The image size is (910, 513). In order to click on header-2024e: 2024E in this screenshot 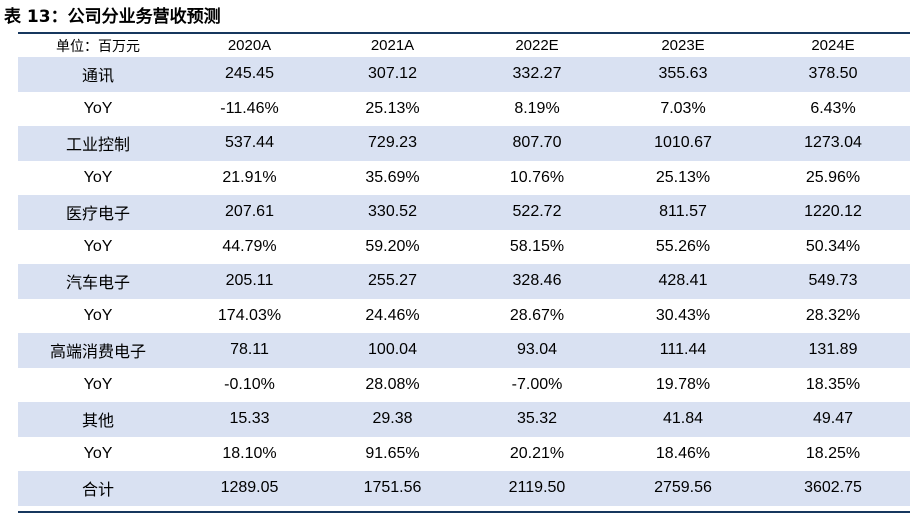, I will do `click(833, 45)`.